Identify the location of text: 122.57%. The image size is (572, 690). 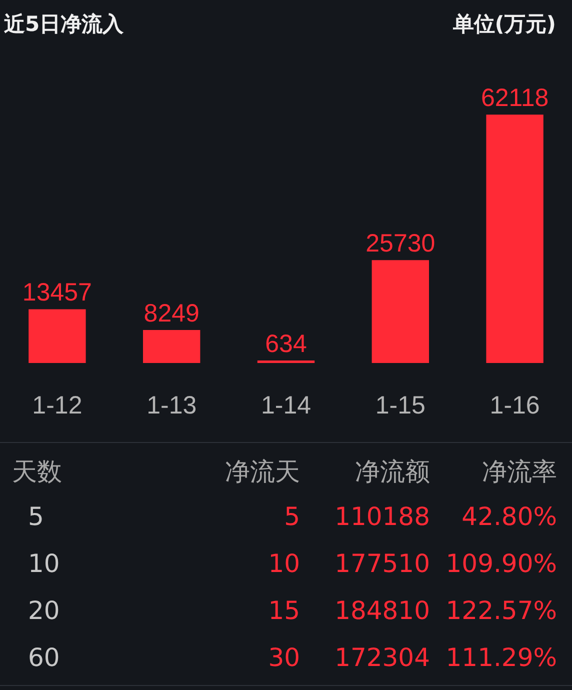
(501, 610).